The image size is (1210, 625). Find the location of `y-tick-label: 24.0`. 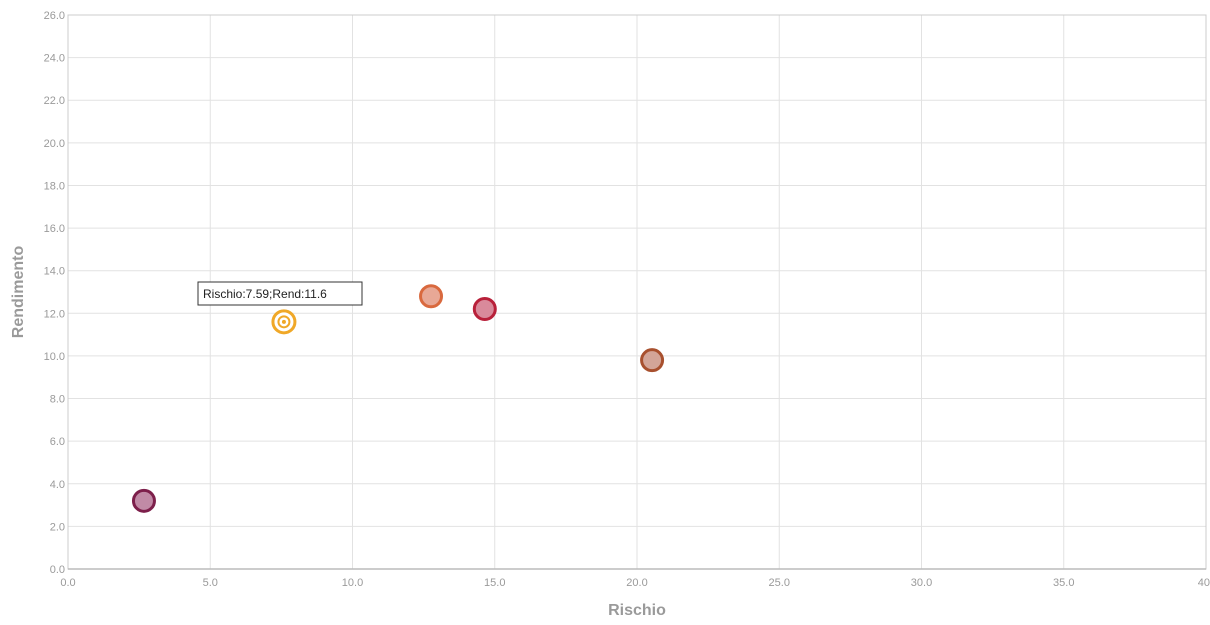

y-tick-label: 24.0 is located at coordinates (54, 59).